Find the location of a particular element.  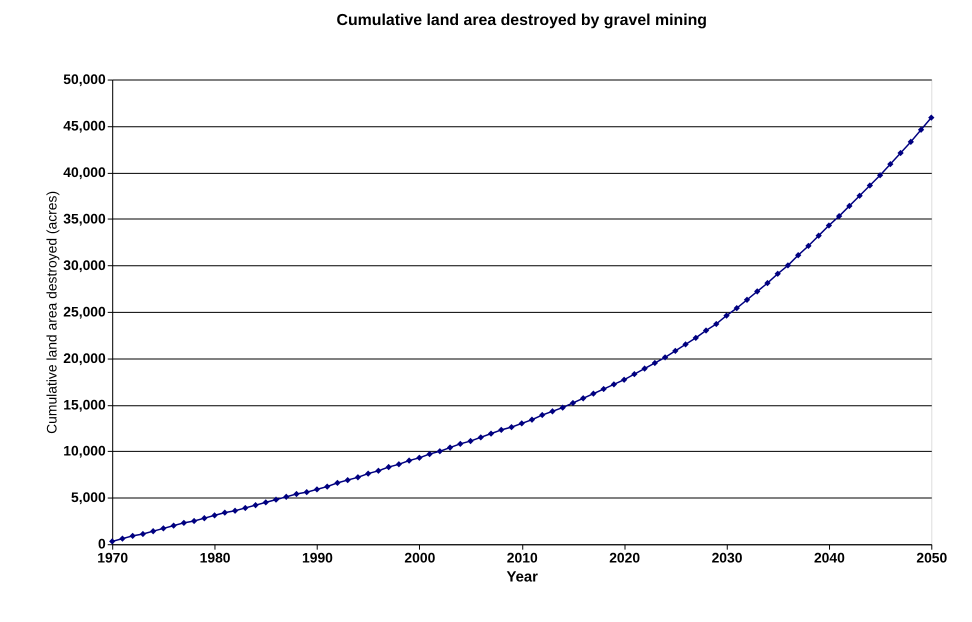

y-tick-label: 35,000 is located at coordinates (84, 218).